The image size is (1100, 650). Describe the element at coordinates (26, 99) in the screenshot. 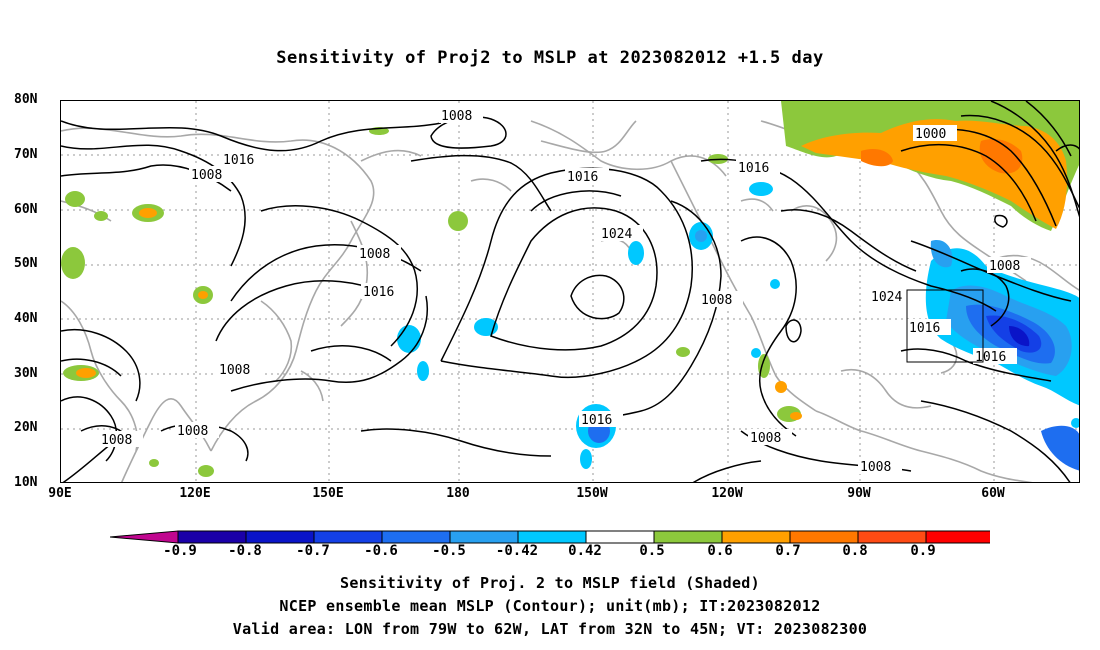

I see `lat-label: 80N` at that location.